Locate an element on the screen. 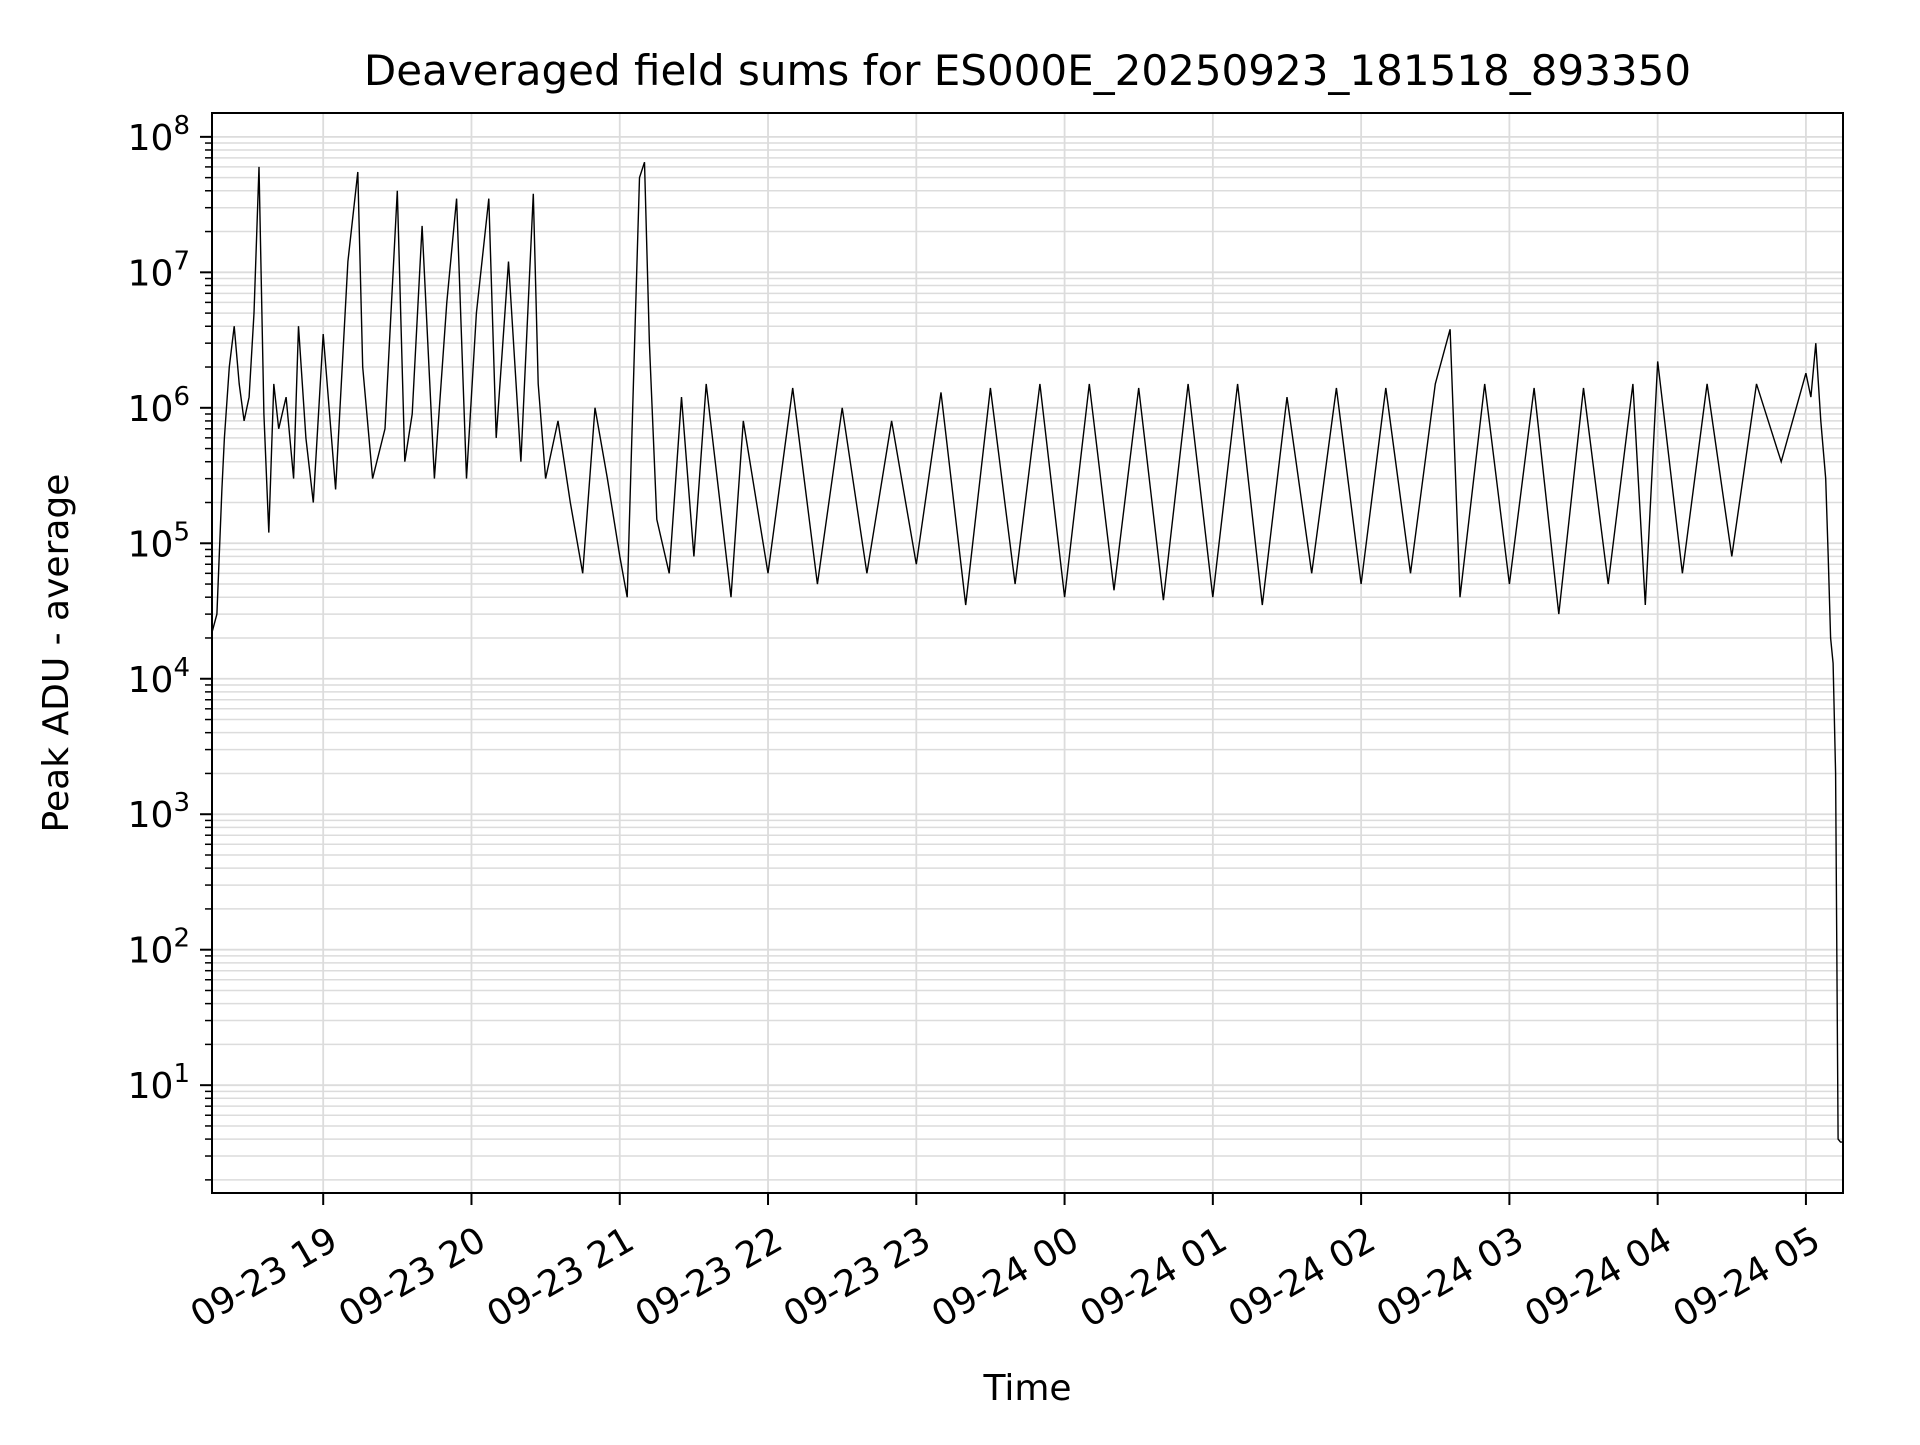  y-tick-label: 10¹ is located at coordinates (159, 1083).